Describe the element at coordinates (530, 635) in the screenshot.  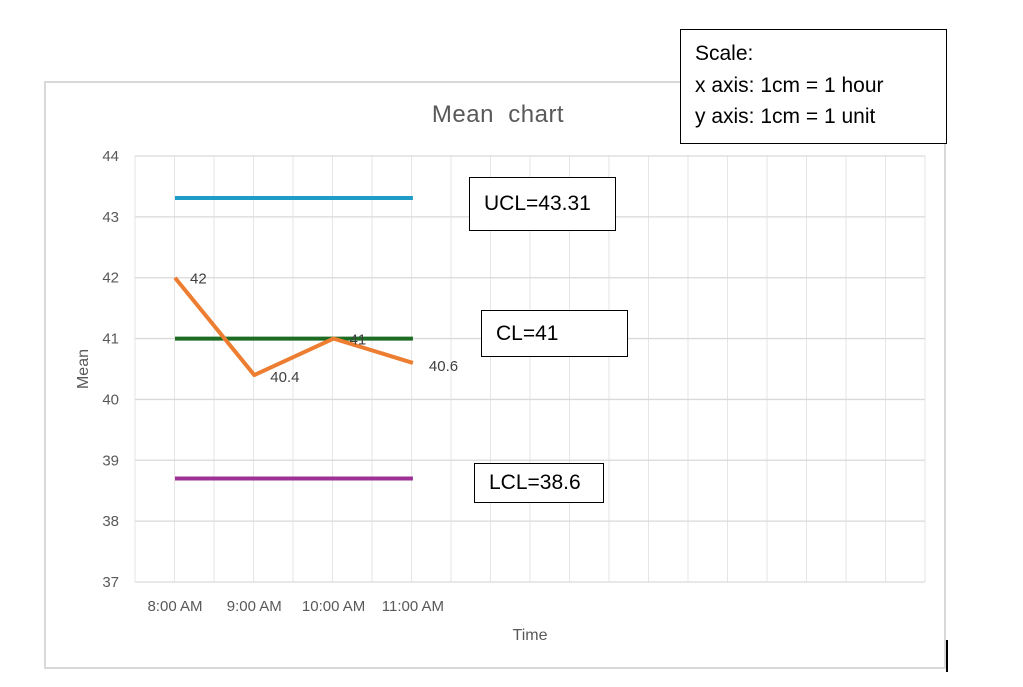
I see `x-axis-title: Time` at that location.